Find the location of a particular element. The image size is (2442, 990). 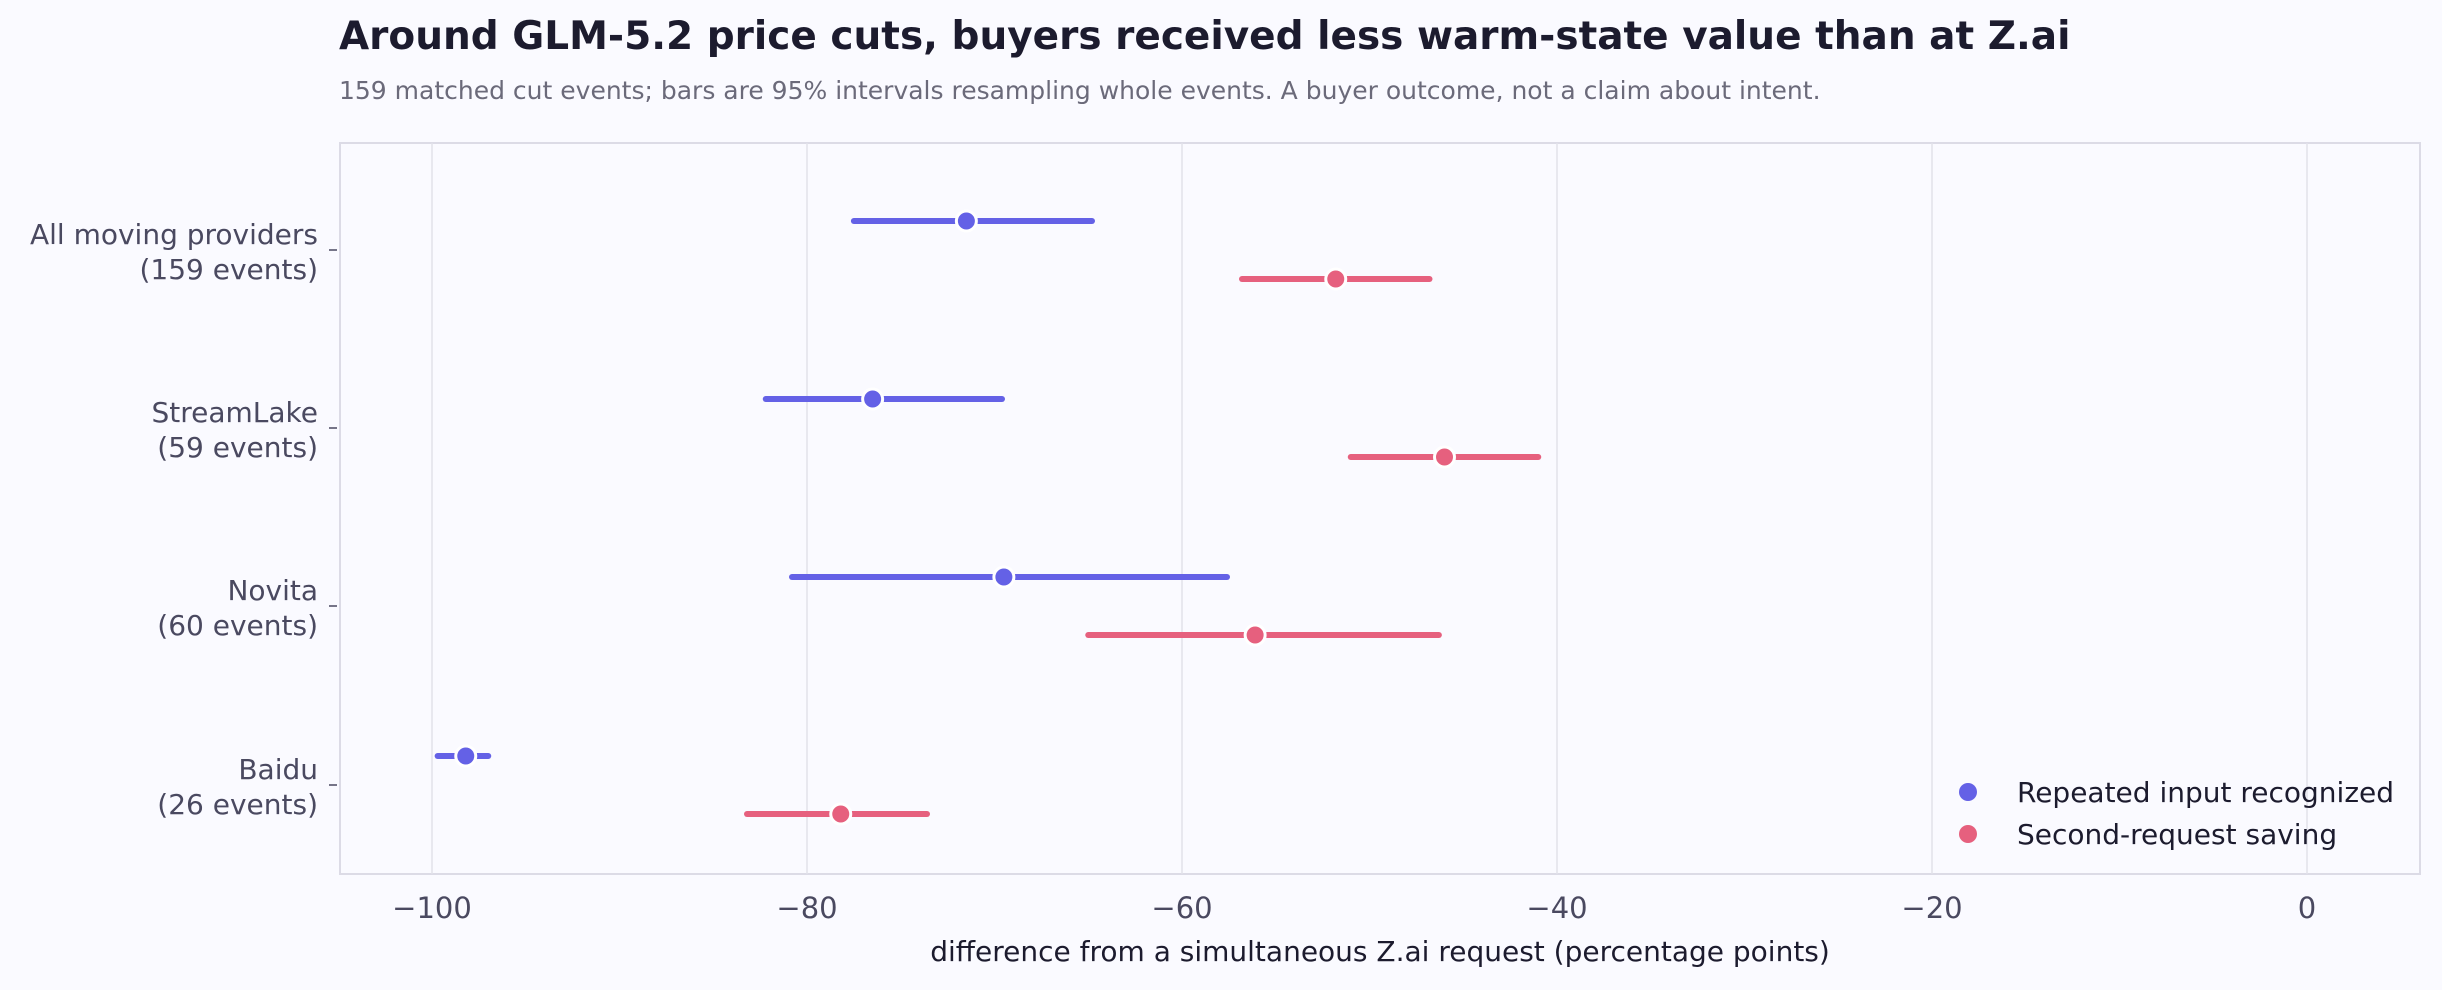

category-count-label: (26 events) is located at coordinates (237, 804).